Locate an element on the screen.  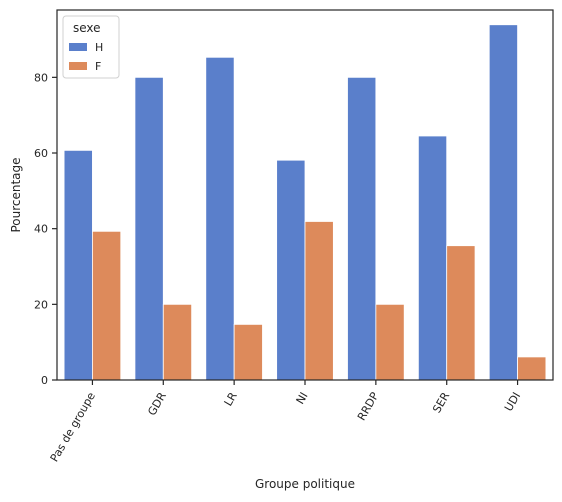
x-tick-label: UDI is located at coordinates (512, 402).